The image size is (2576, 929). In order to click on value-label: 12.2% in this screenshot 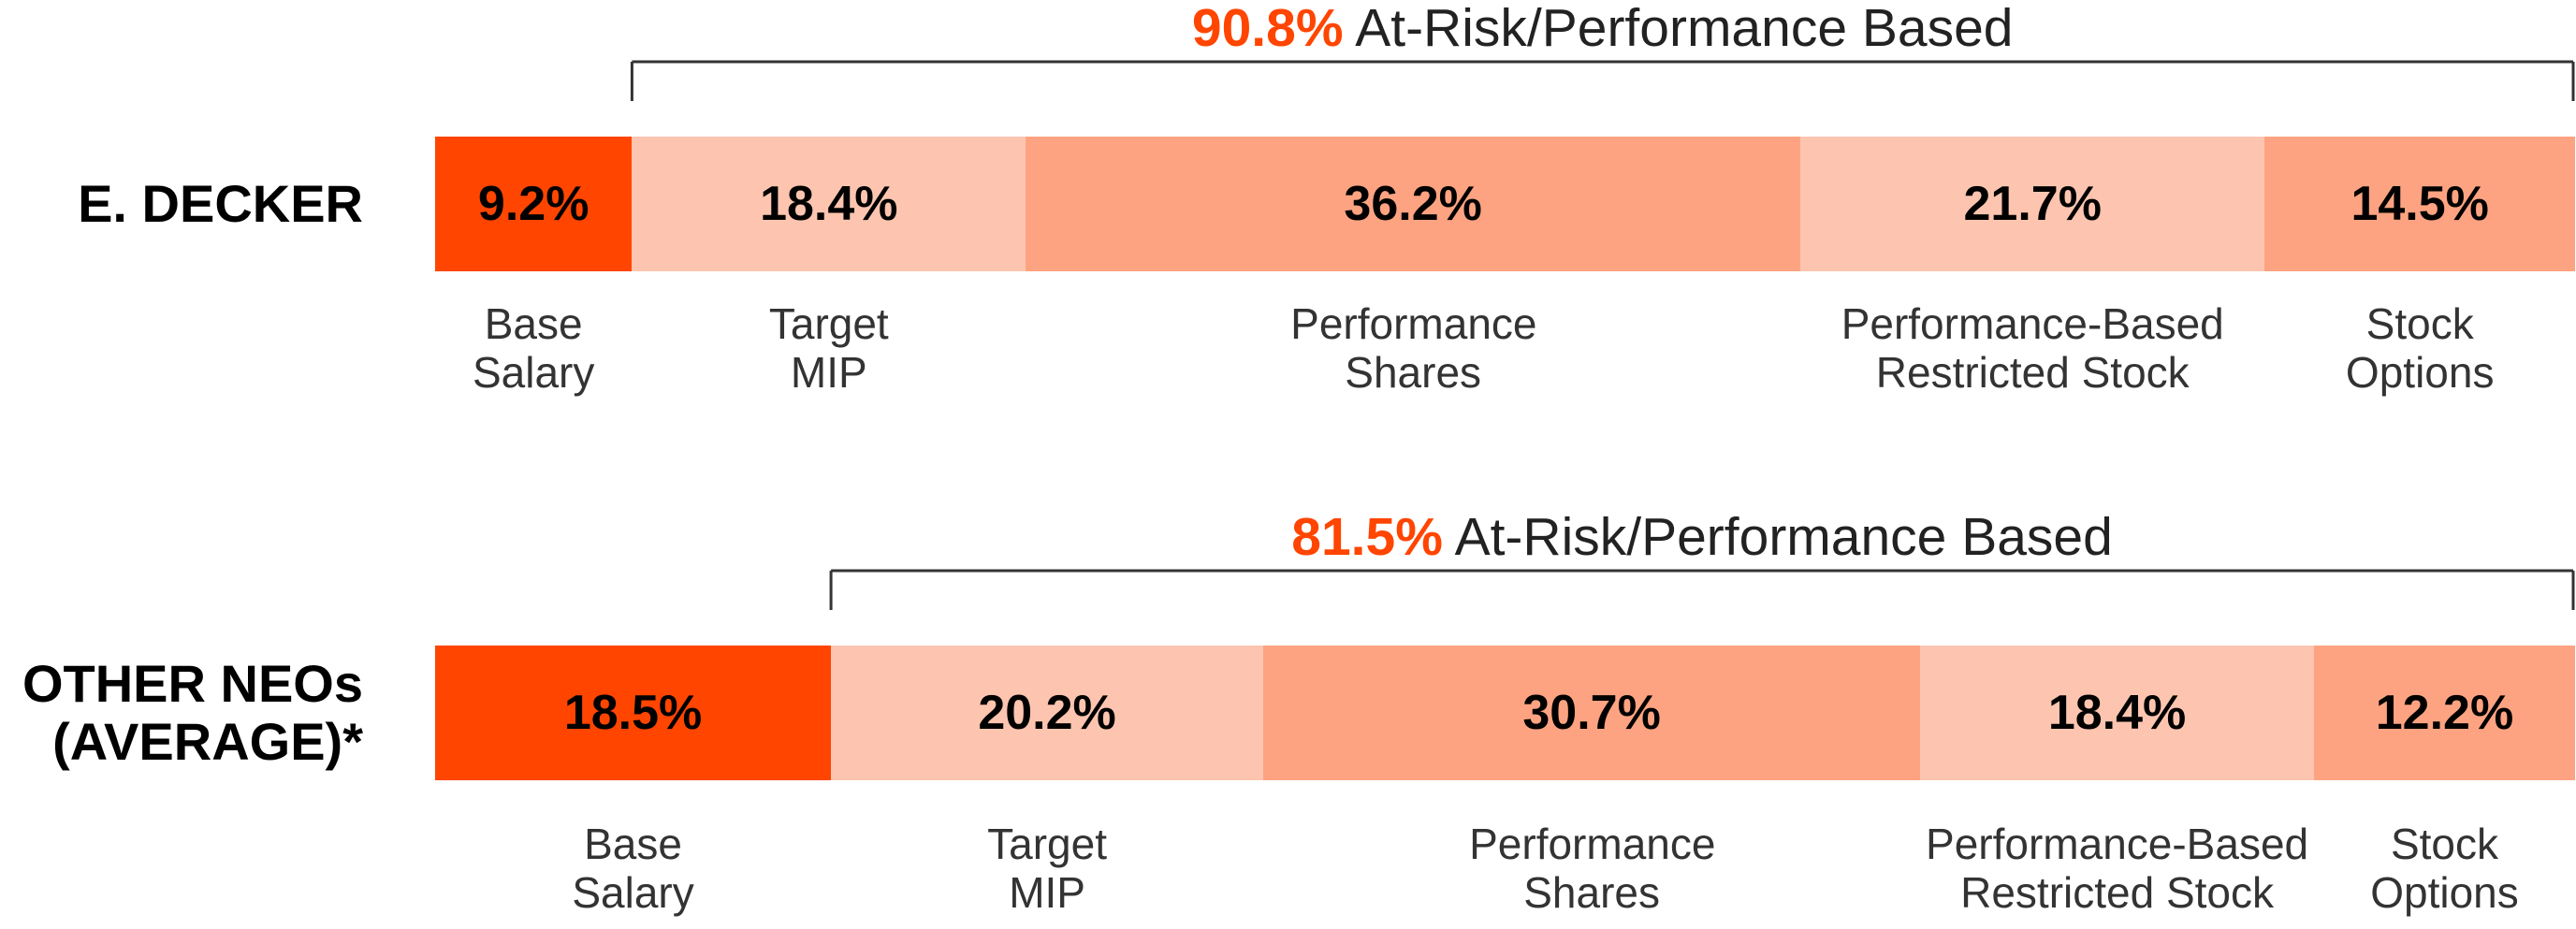, I will do `click(2444, 713)`.